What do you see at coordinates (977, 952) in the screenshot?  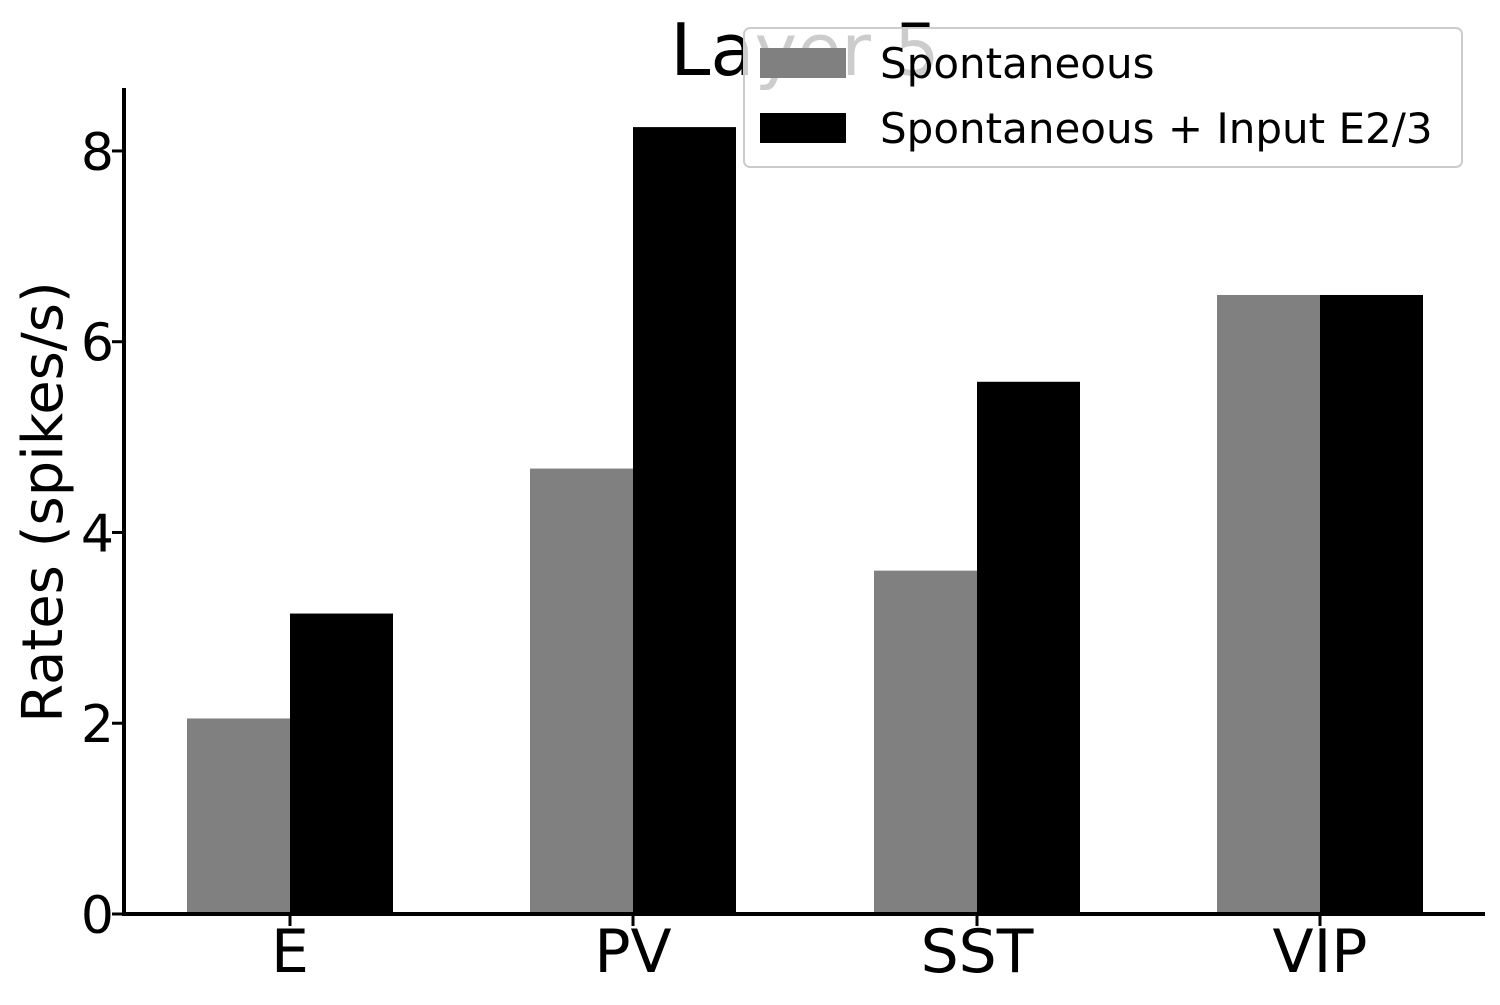 I see `x-tick-label: SST` at bounding box center [977, 952].